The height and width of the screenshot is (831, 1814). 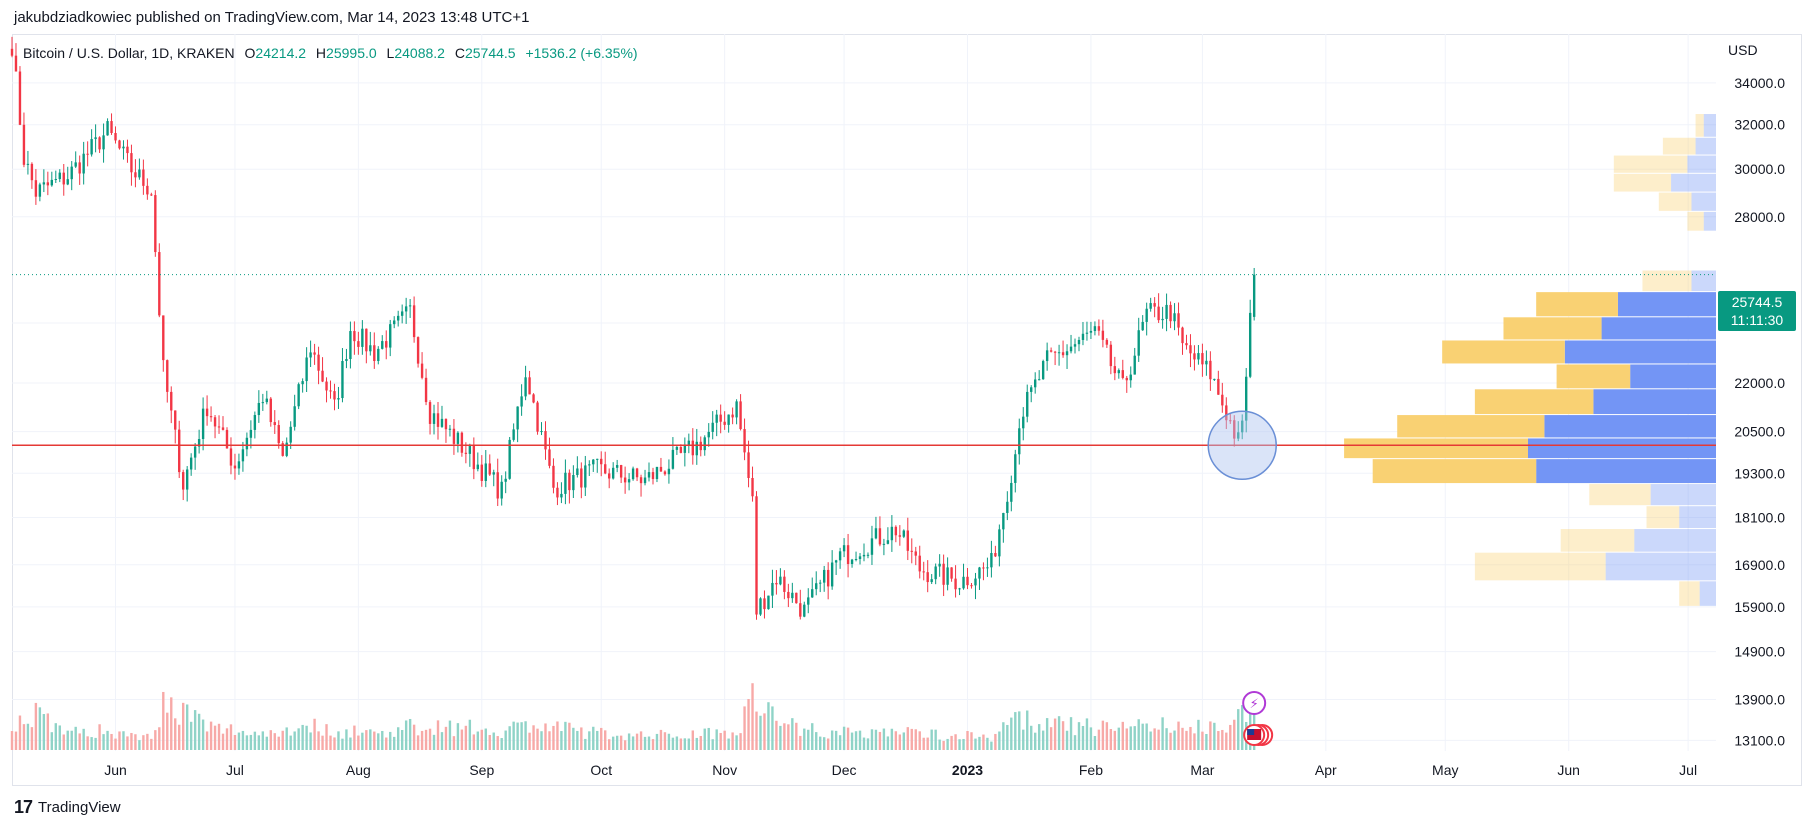 I want to click on us-flag-canton, so click(x=1251, y=732).